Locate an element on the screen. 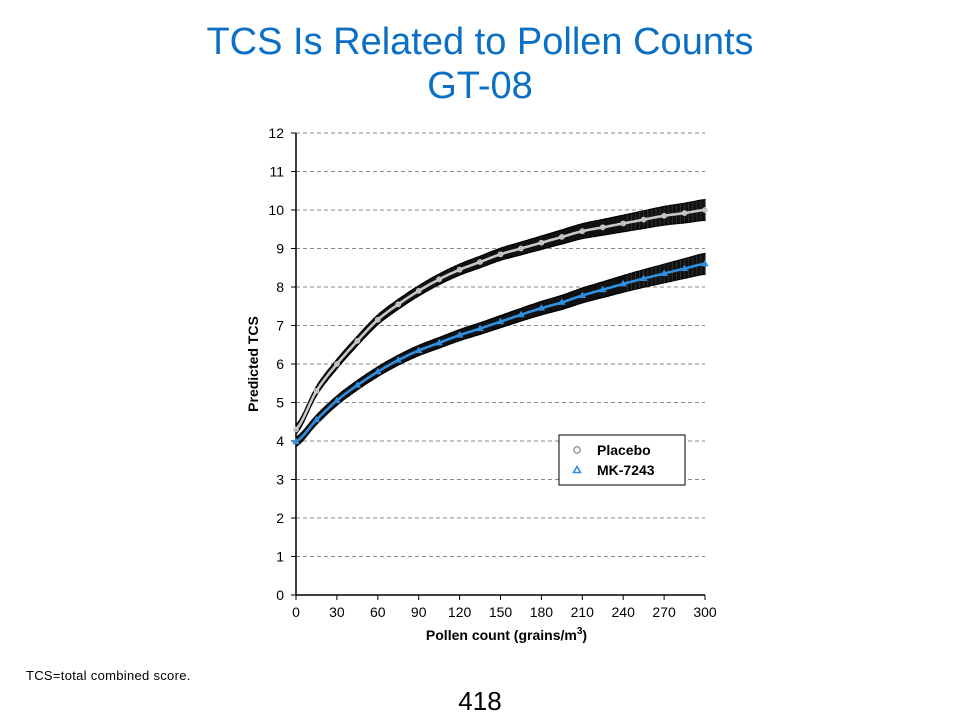 The image size is (960, 720). x-tick-label: 30 is located at coordinates (337, 612).